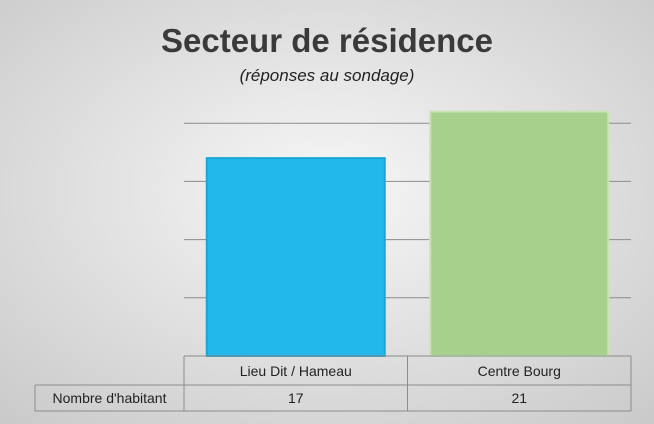 The width and height of the screenshot is (654, 424). What do you see at coordinates (327, 75) in the screenshot?
I see `chart-subtitle: (réponses au sondage)` at bounding box center [327, 75].